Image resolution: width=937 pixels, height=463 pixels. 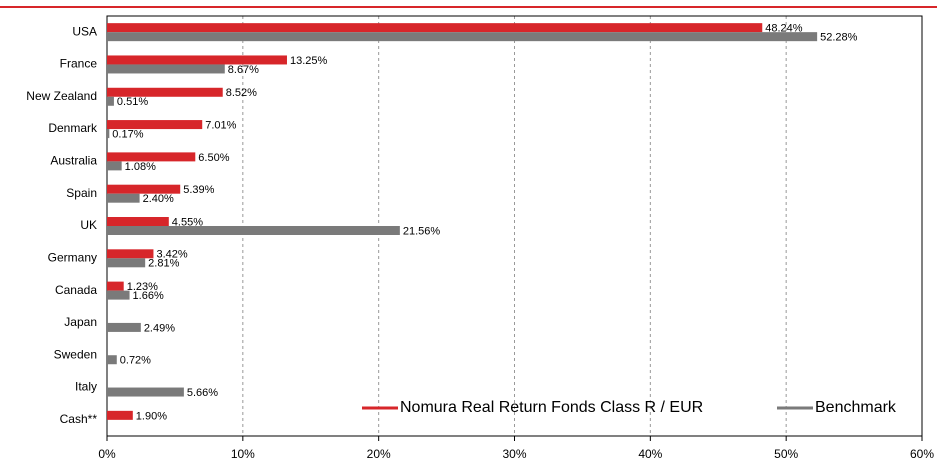 I want to click on value-label: 13.25%, so click(x=309, y=61).